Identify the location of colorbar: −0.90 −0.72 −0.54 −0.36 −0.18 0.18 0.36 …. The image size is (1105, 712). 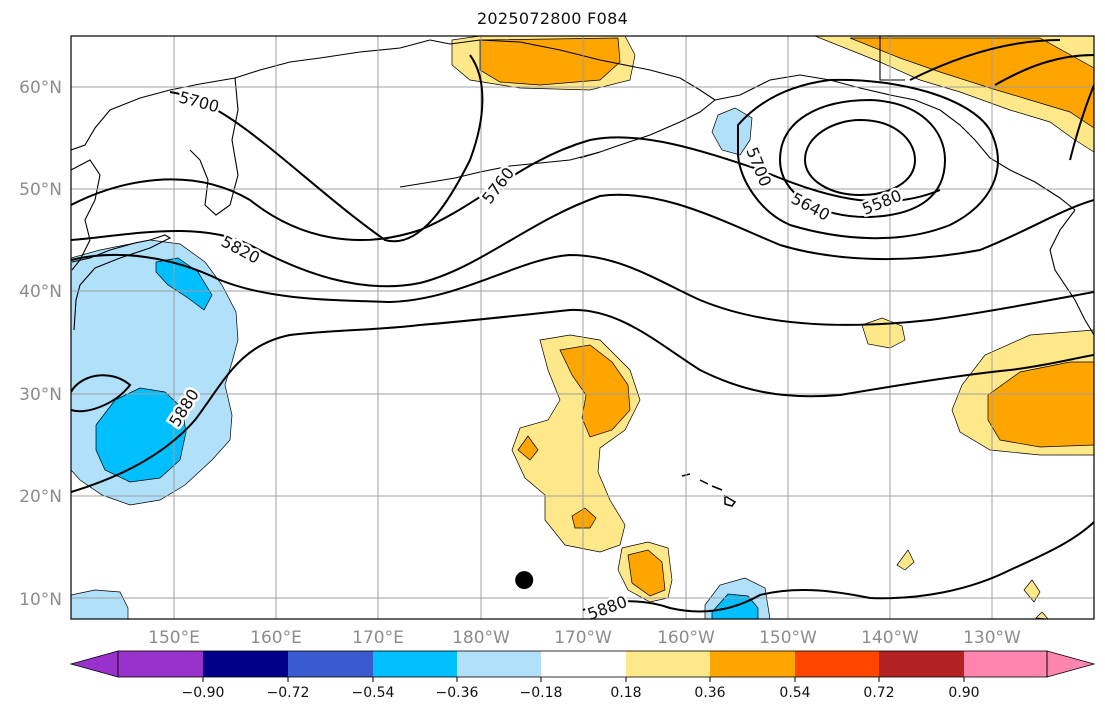
(582, 675).